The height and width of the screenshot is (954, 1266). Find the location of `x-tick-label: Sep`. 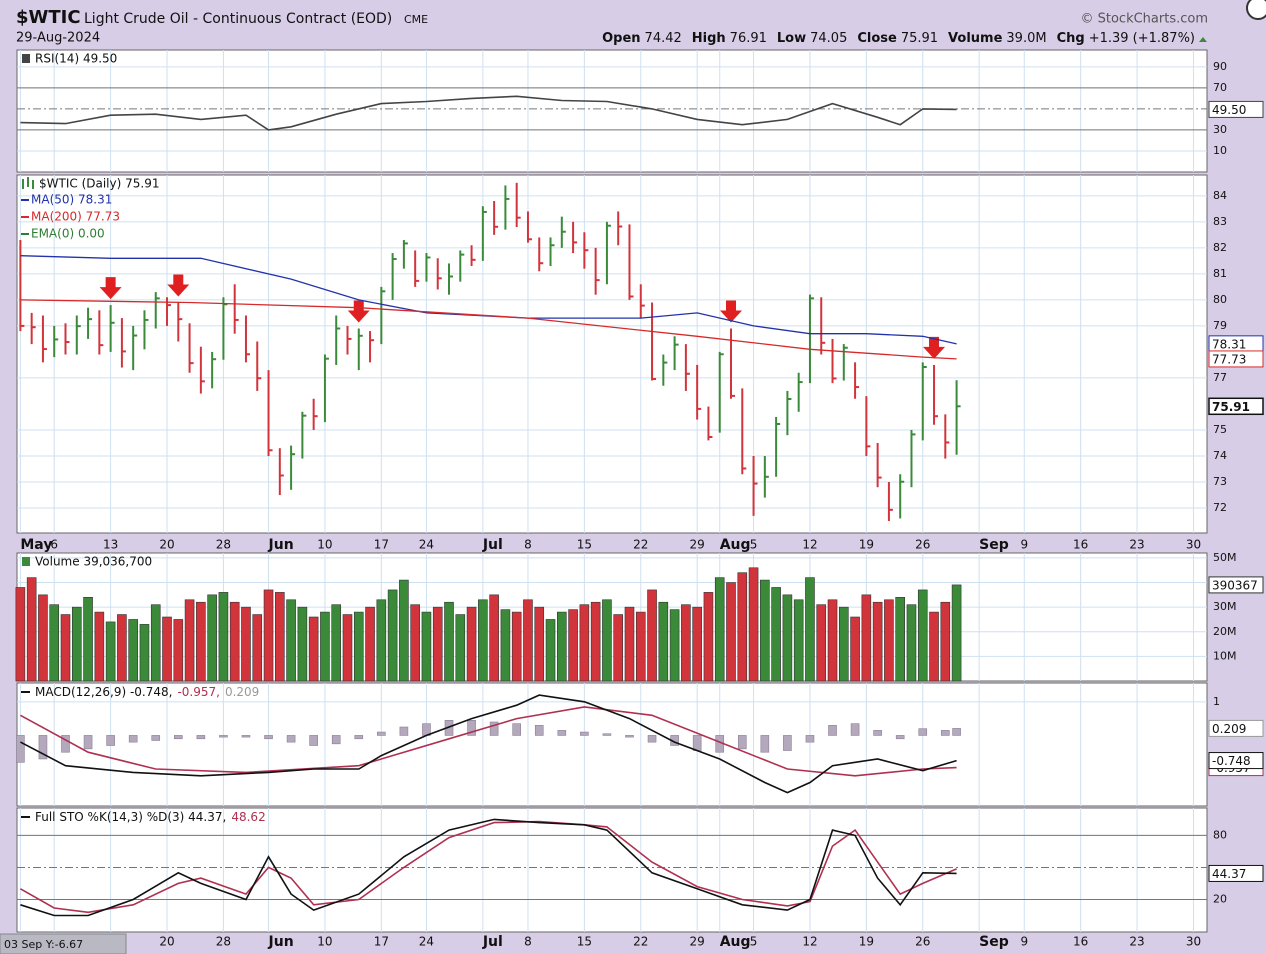

x-tick-label: Sep is located at coordinates (994, 545).